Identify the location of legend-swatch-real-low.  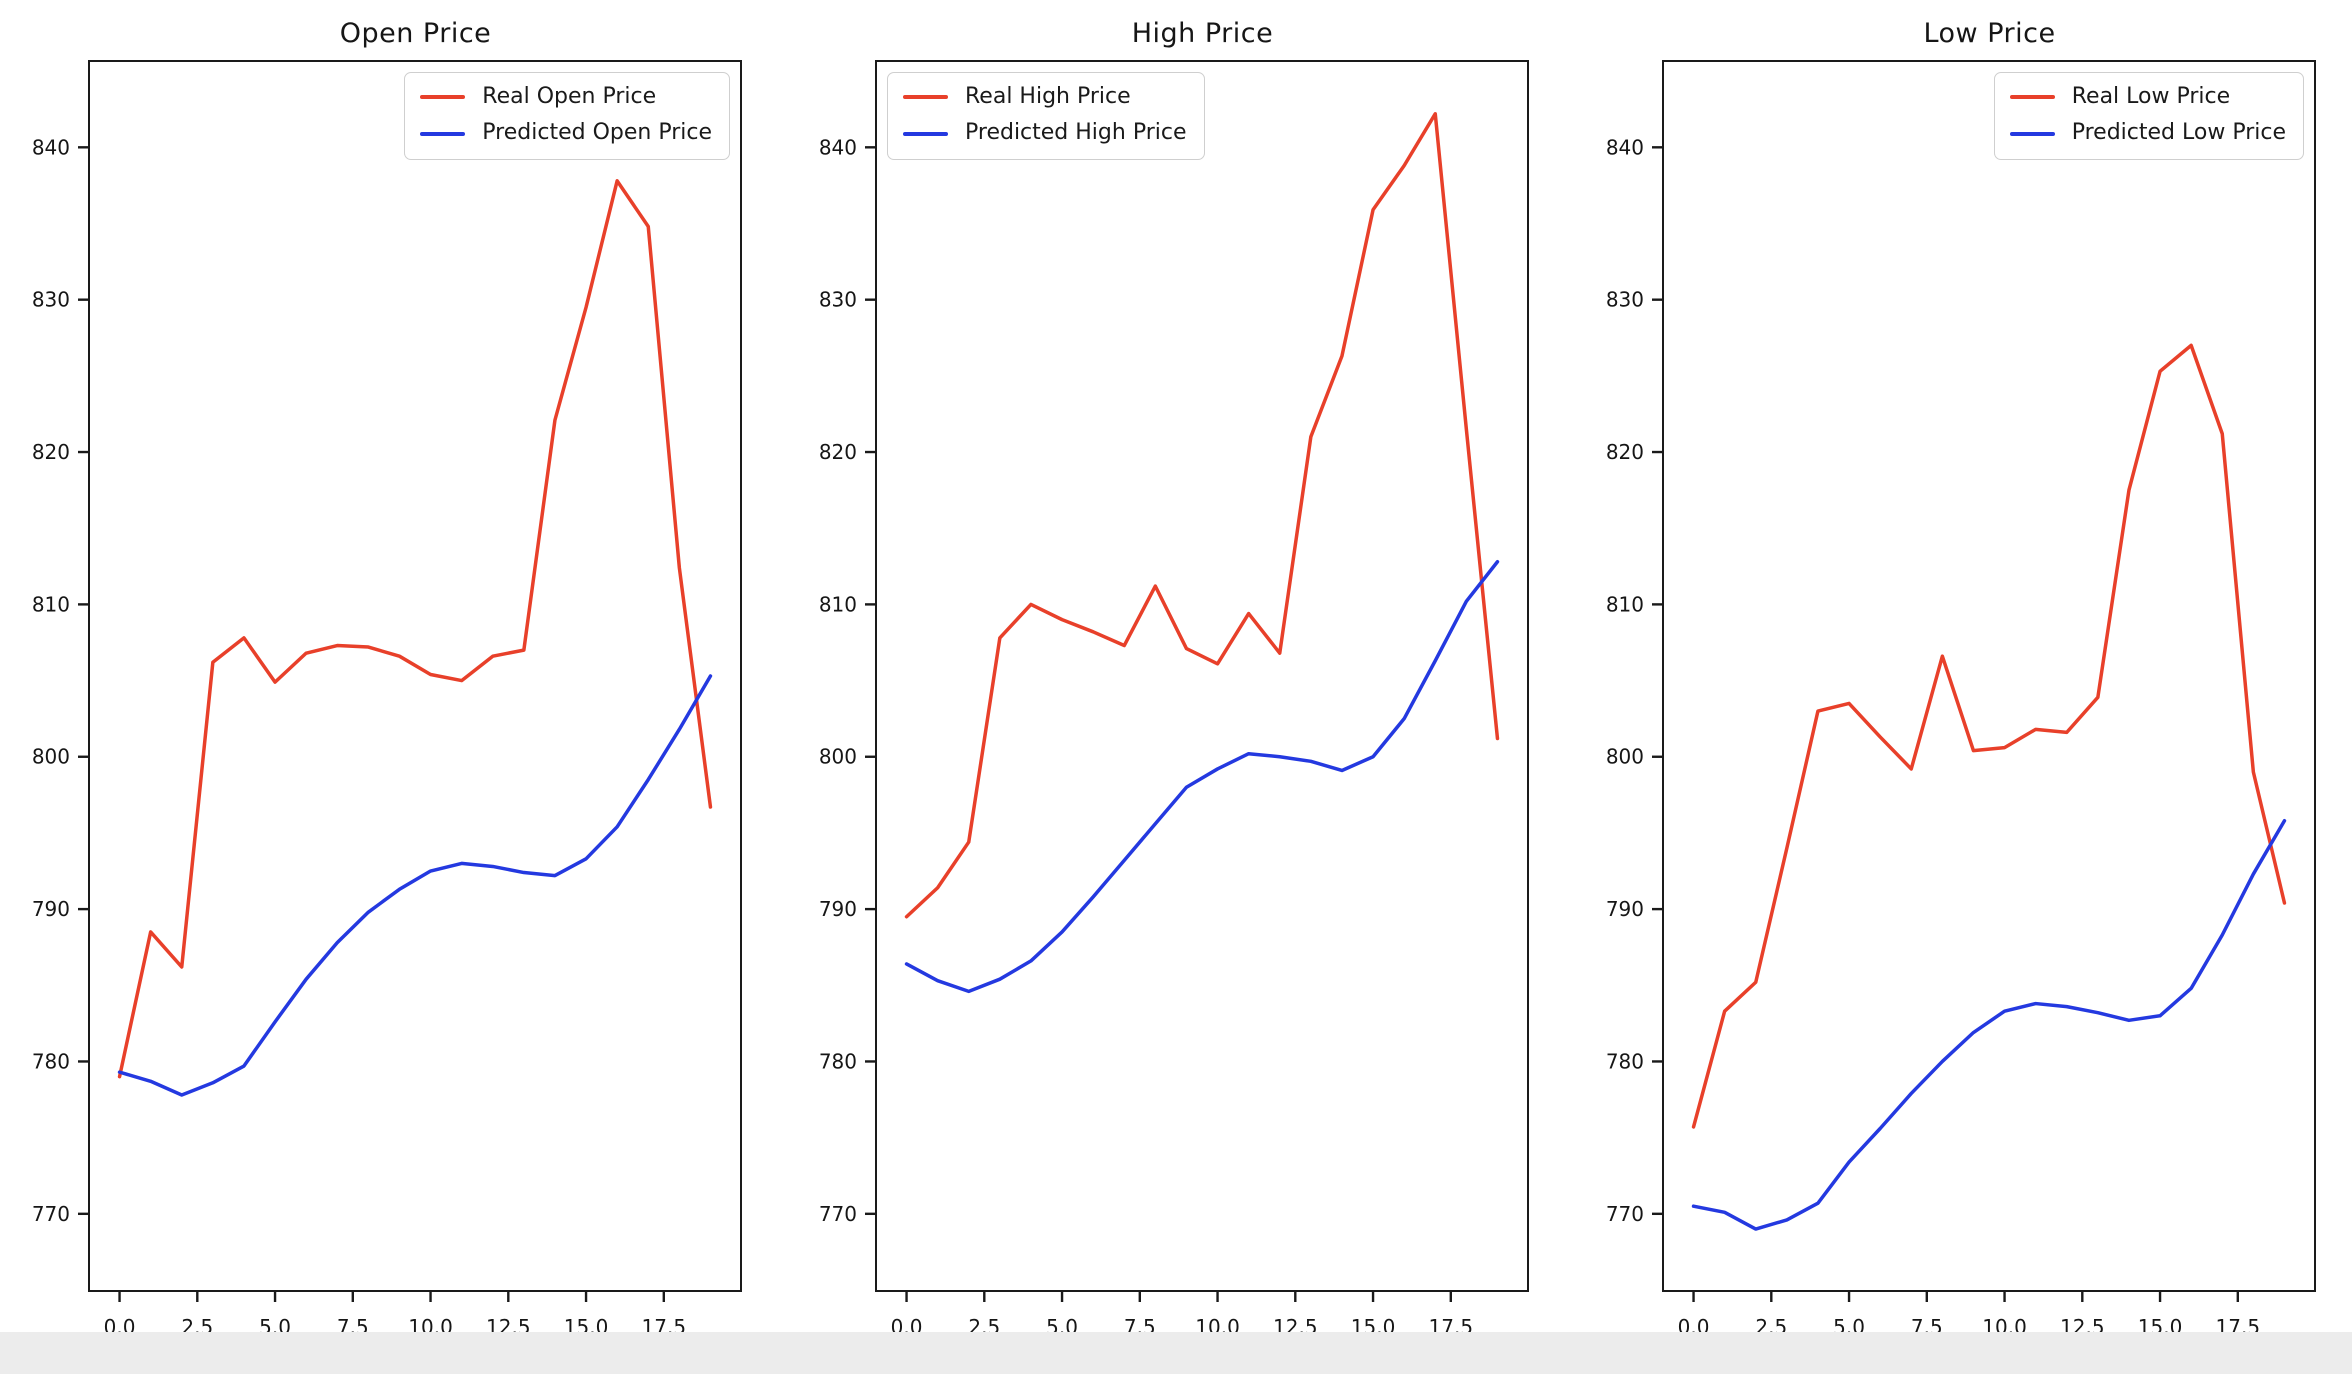
(2032, 97).